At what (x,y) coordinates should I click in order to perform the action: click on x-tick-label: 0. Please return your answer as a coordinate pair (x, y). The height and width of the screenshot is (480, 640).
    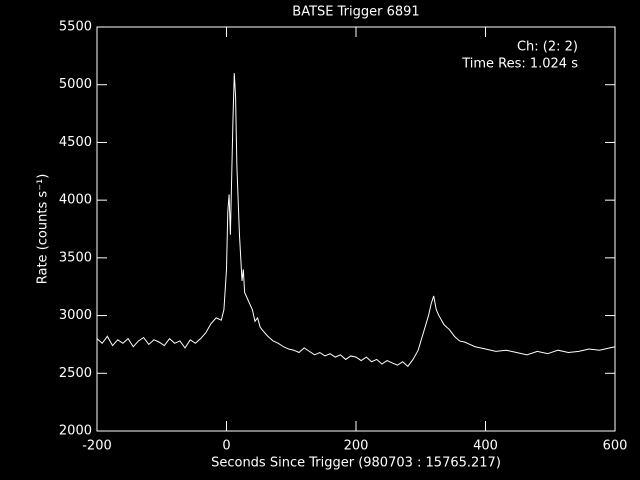
    Looking at the image, I should click on (226, 446).